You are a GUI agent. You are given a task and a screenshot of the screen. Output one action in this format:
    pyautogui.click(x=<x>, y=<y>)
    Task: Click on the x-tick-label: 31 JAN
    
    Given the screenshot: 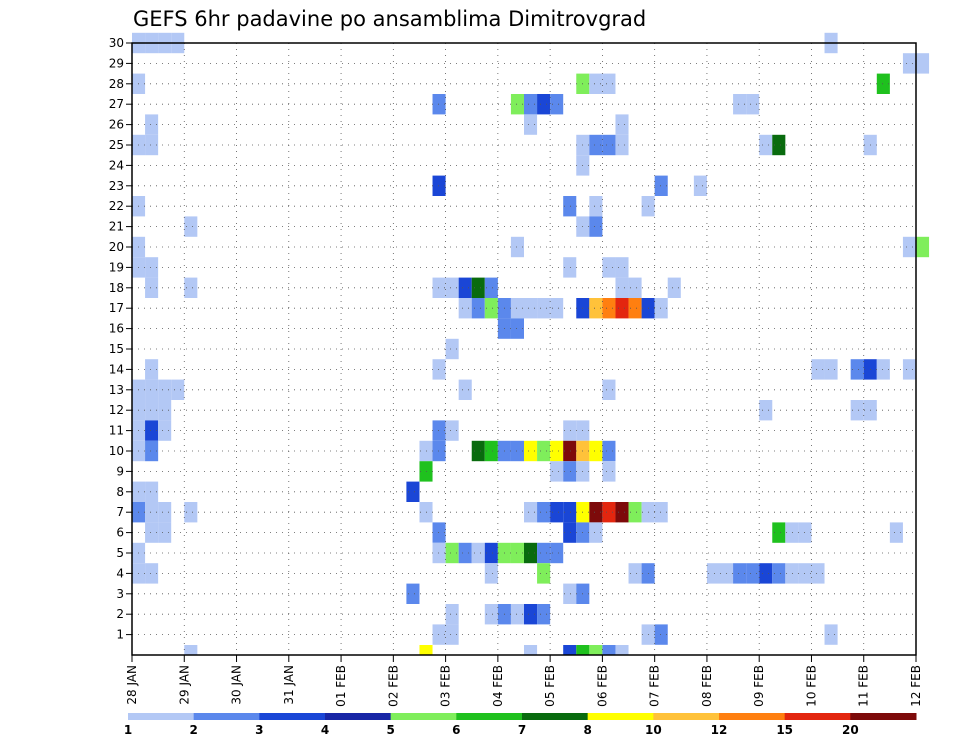 What is the action you would take?
    pyautogui.click(x=289, y=685)
    